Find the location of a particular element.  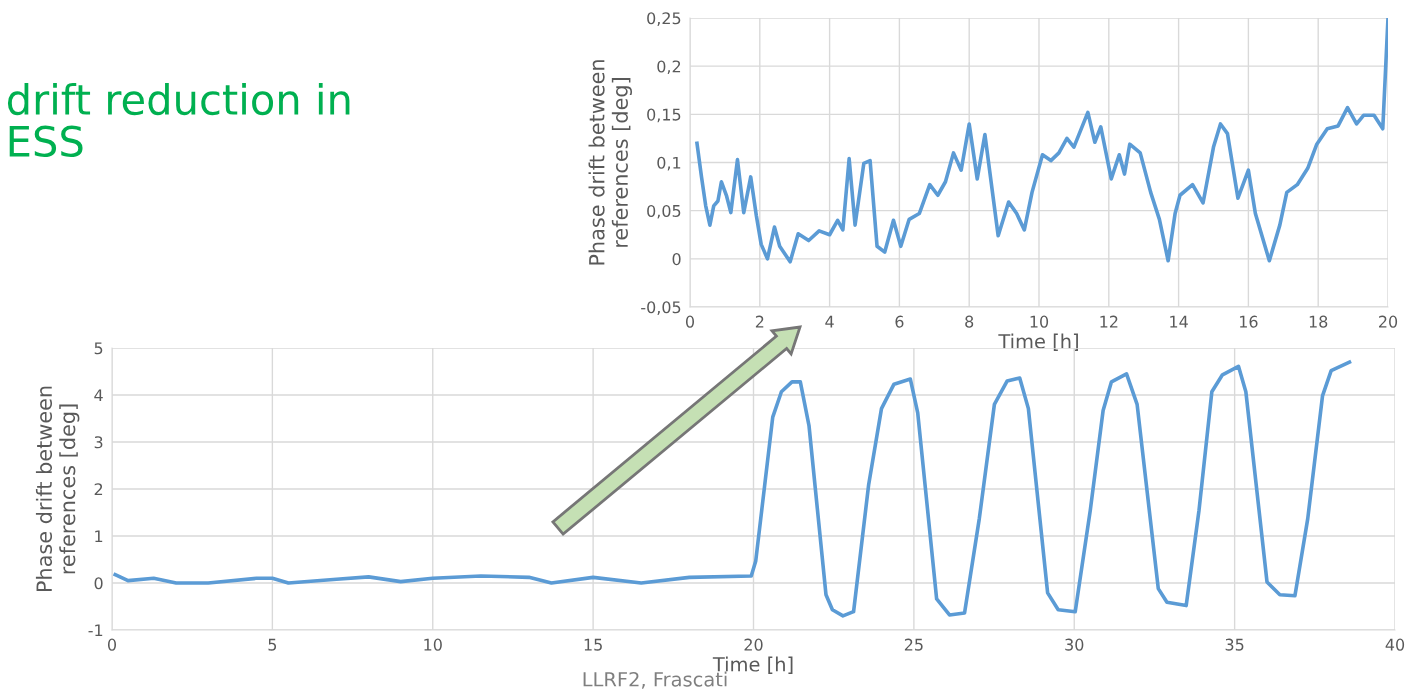

x-tick-label: 40 is located at coordinates (1395, 644).